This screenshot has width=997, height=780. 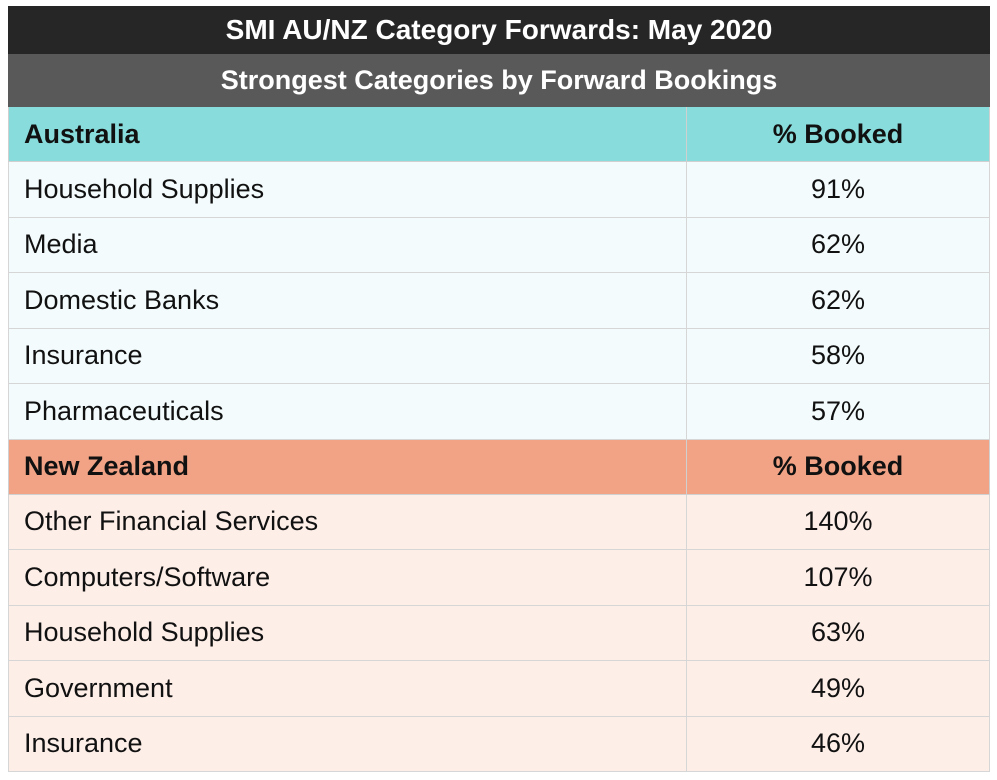 What do you see at coordinates (838, 355) in the screenshot?
I see `booked-cell: 58%` at bounding box center [838, 355].